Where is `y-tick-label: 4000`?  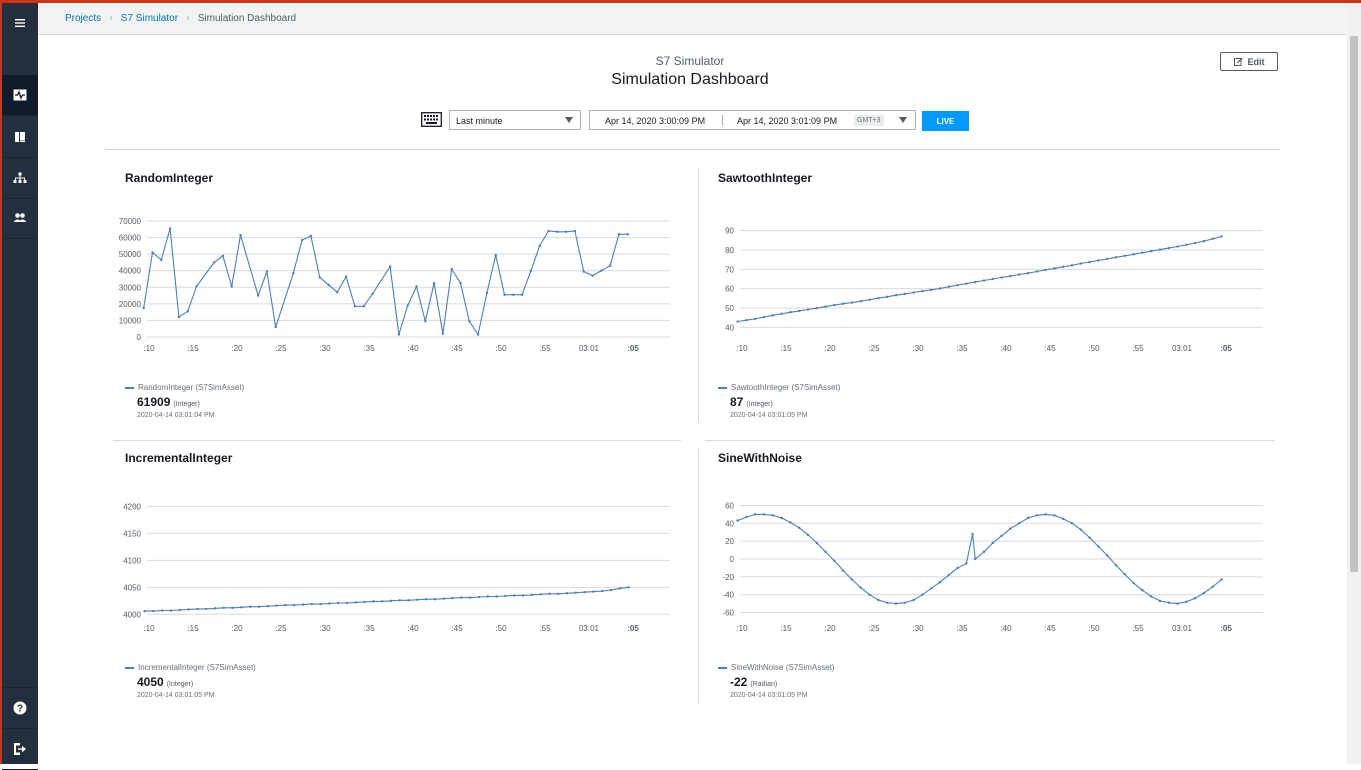 y-tick-label: 4000 is located at coordinates (132, 614).